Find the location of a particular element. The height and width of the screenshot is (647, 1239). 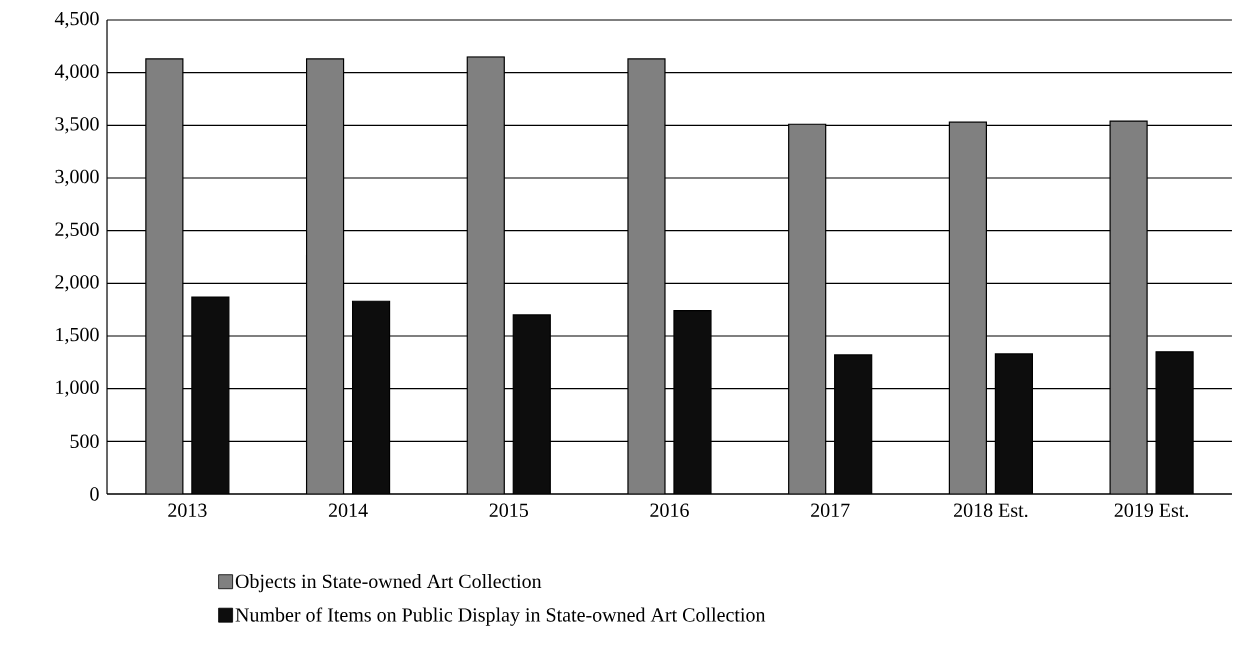

x-tick-label: 2014 is located at coordinates (348, 510).